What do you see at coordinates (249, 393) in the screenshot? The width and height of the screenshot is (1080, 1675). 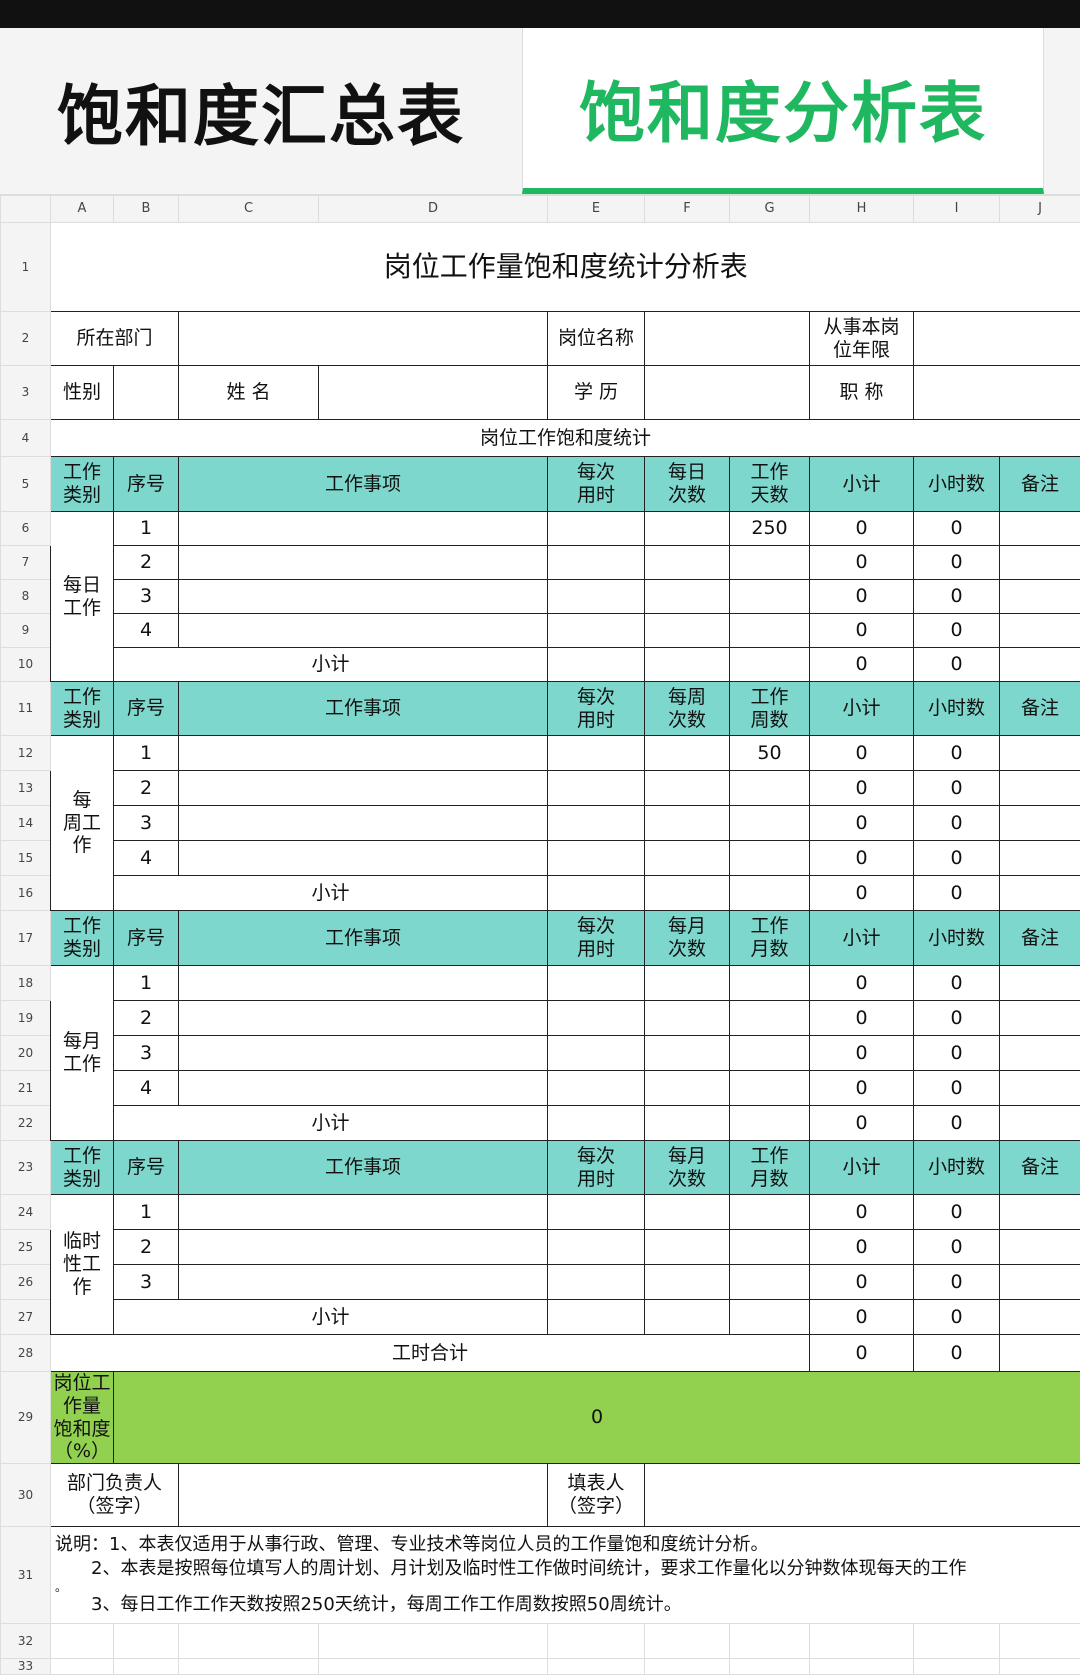 I see `label-name: 姓 名` at bounding box center [249, 393].